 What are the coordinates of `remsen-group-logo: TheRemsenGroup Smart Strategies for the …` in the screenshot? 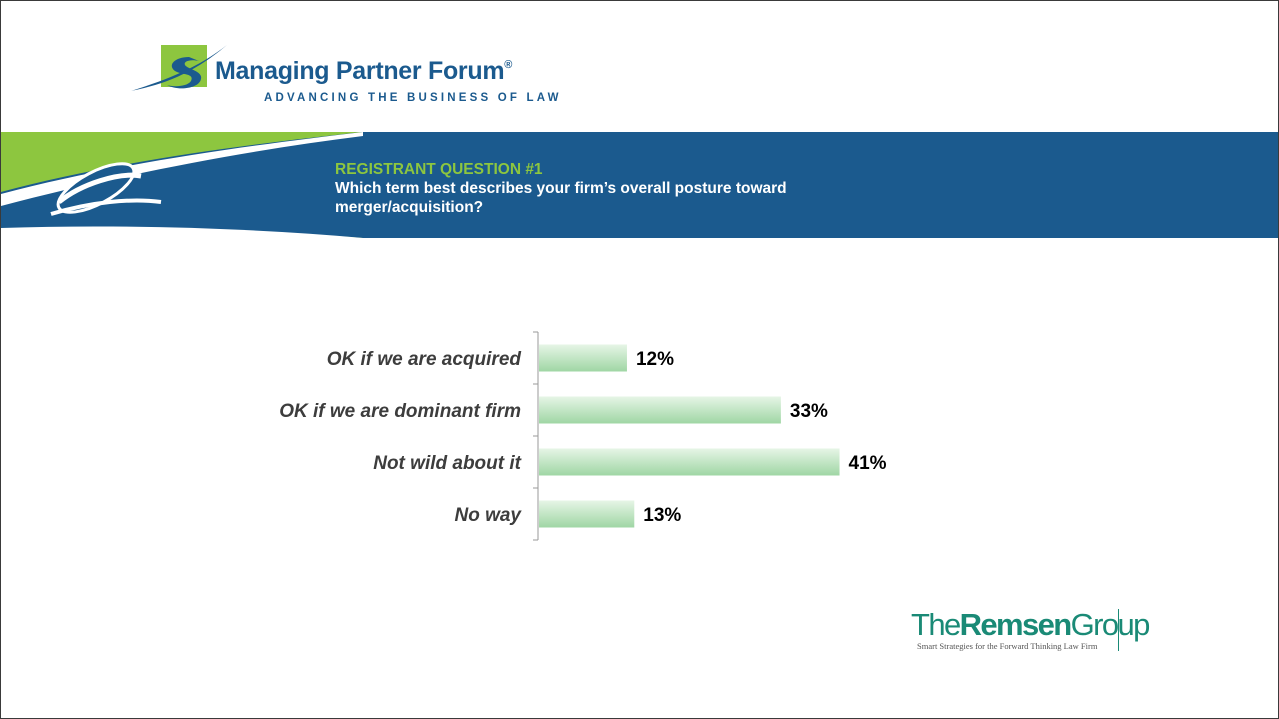 It's located at (1031, 632).